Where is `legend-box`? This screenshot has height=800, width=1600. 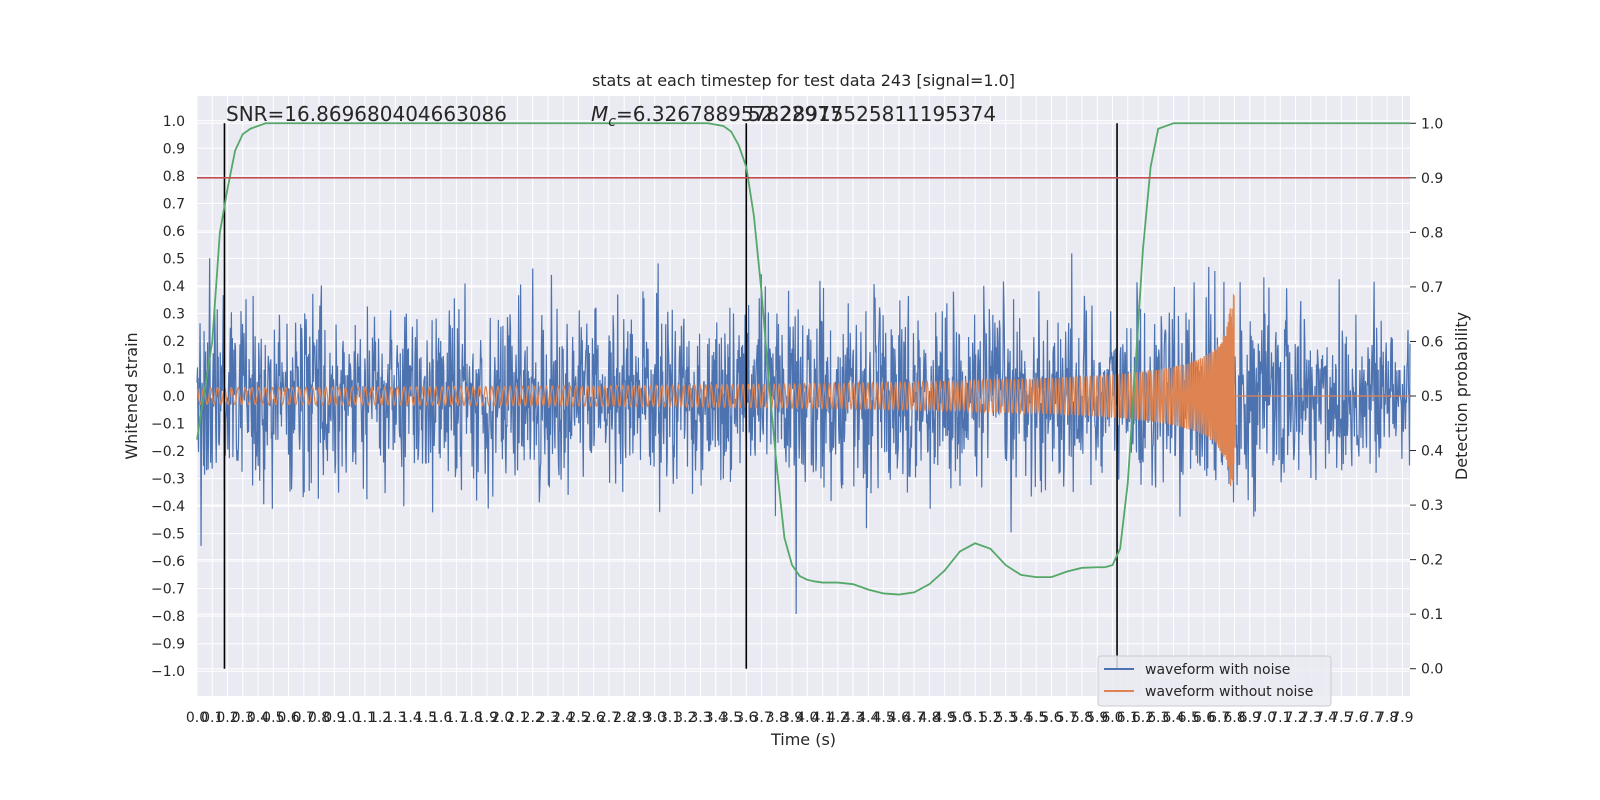 legend-box is located at coordinates (1214, 681).